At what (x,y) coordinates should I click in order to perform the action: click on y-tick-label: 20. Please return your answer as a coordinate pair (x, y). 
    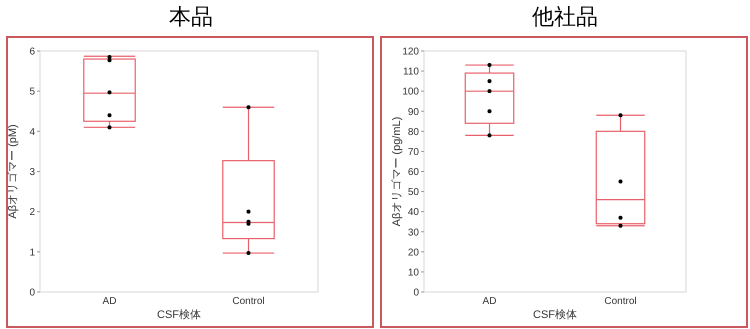
    Looking at the image, I should click on (414, 252).